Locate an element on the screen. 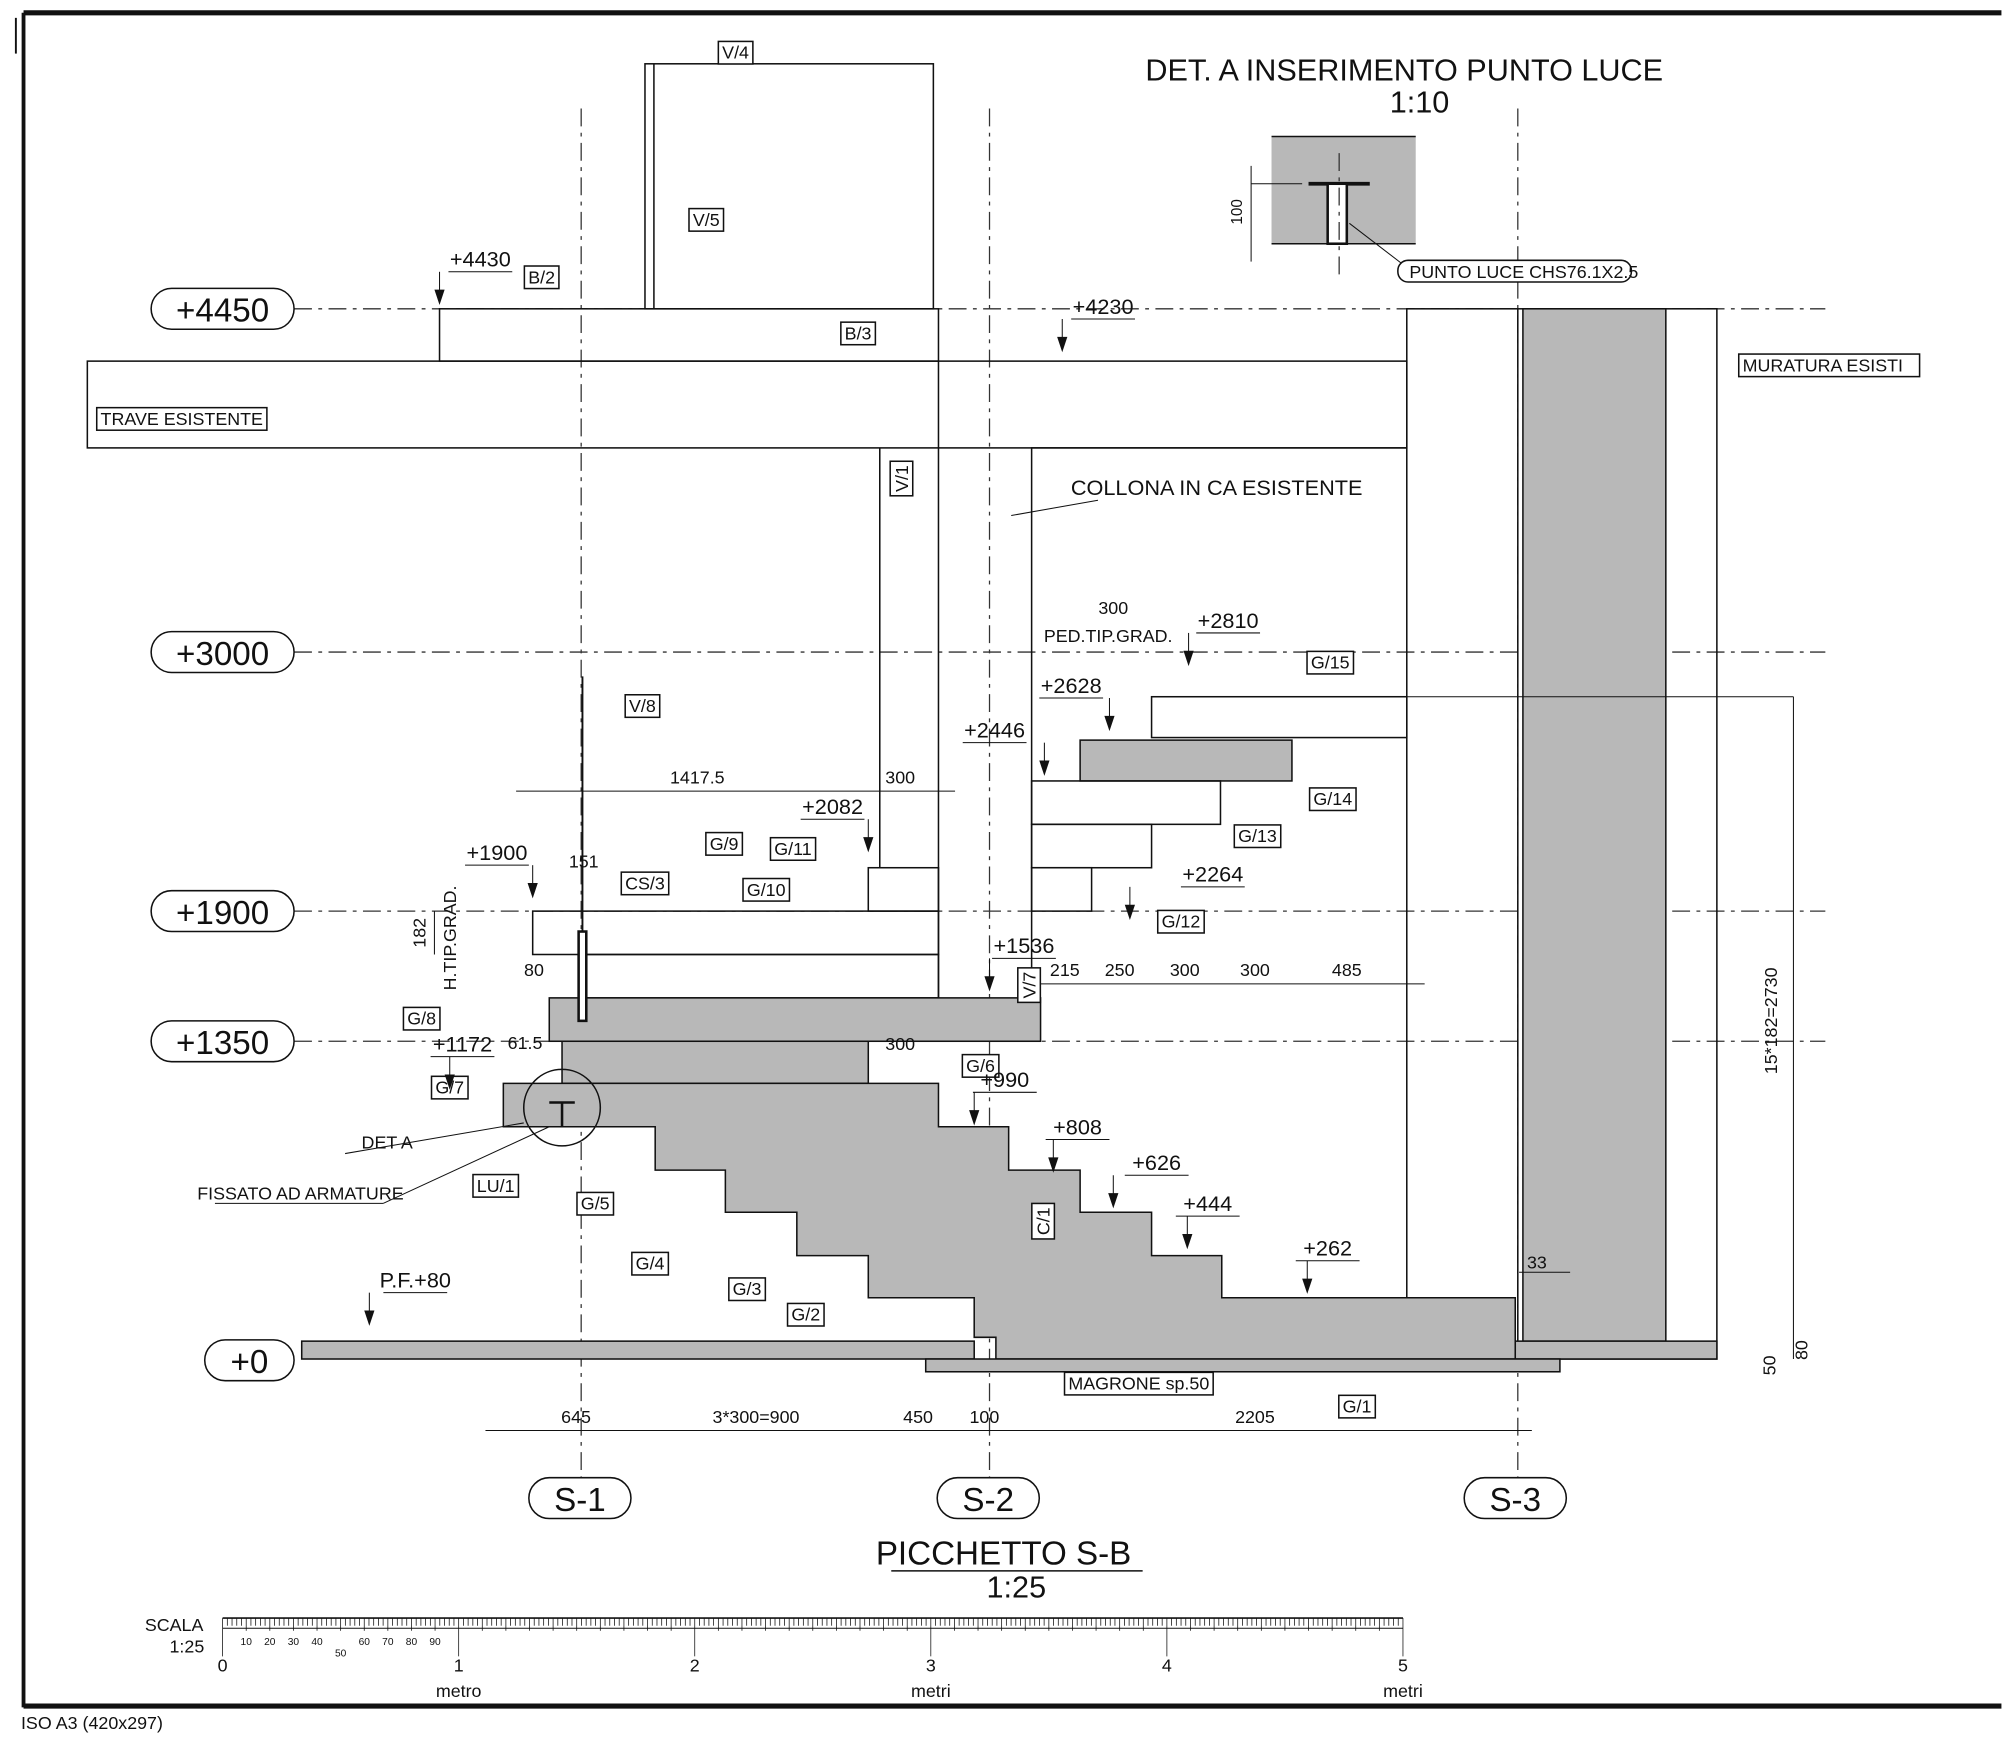 The width and height of the screenshot is (2002, 1738). axis-label: S-1 is located at coordinates (580, 1500).